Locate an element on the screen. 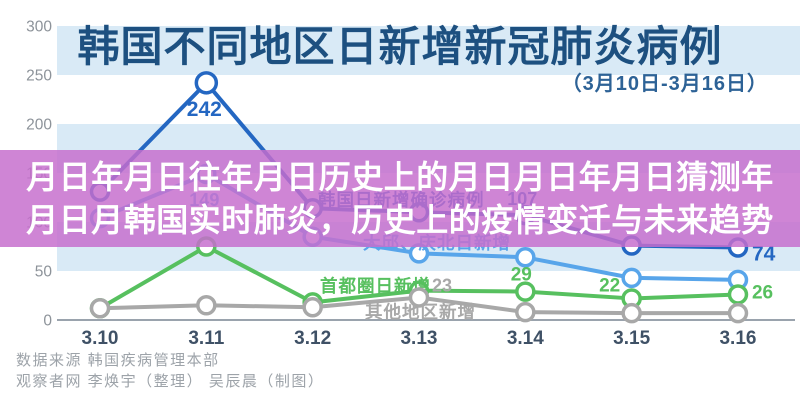  source-note: 数据来源 韩国疾病管理本部 观察者网 李焕宇（整理） 吴辰晨（制图） is located at coordinates (170, 371).